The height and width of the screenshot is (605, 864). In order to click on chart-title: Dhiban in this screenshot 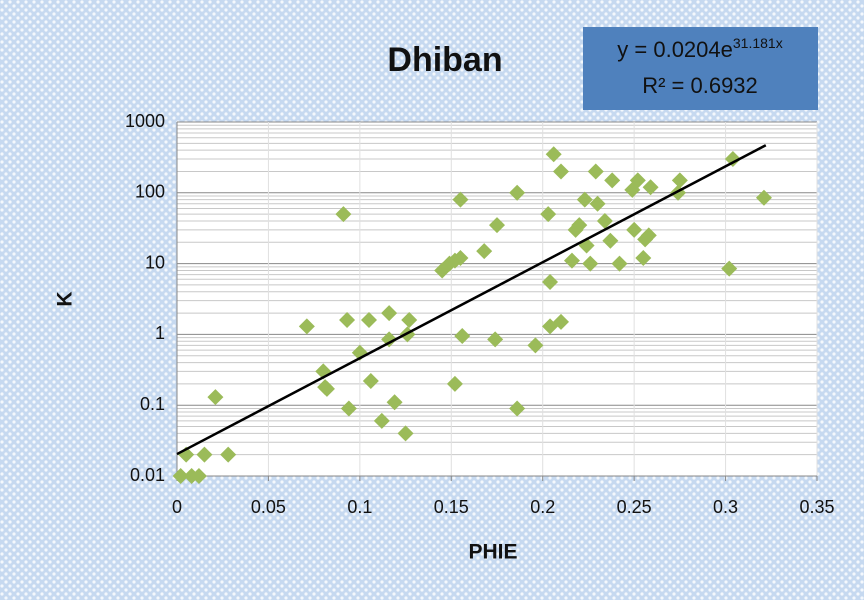, I will do `click(444, 60)`.